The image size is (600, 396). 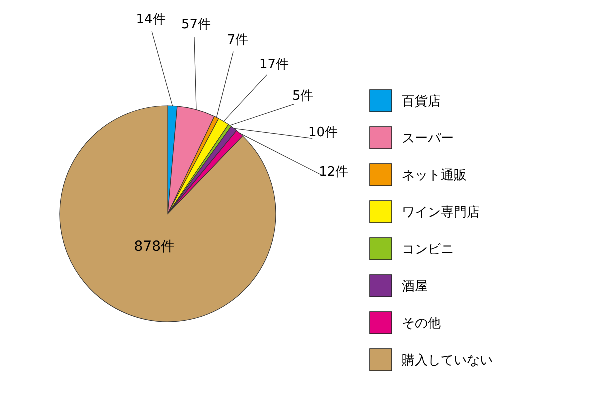 What do you see at coordinates (151, 20) in the screenshot?
I see `data-label: 14件` at bounding box center [151, 20].